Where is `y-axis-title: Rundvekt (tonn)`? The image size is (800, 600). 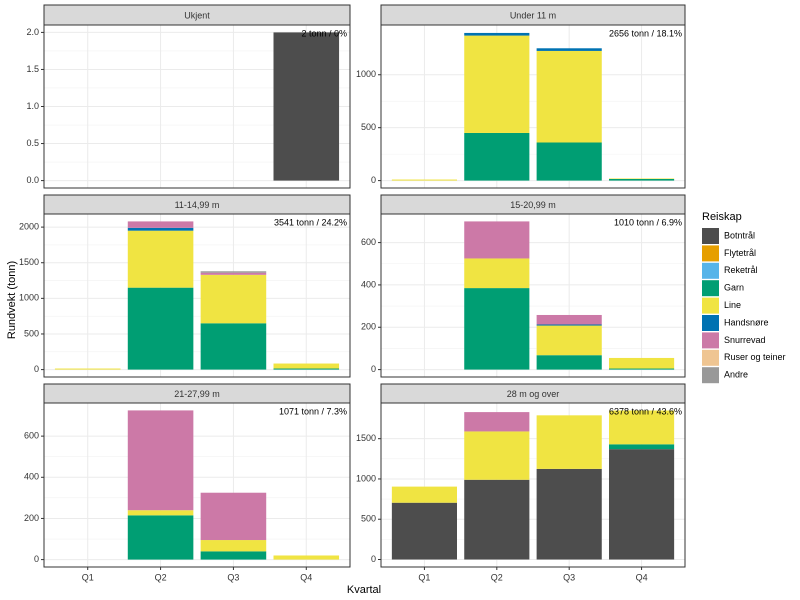
y-axis-title: Rundvekt (tonn) is located at coordinates (12, 300).